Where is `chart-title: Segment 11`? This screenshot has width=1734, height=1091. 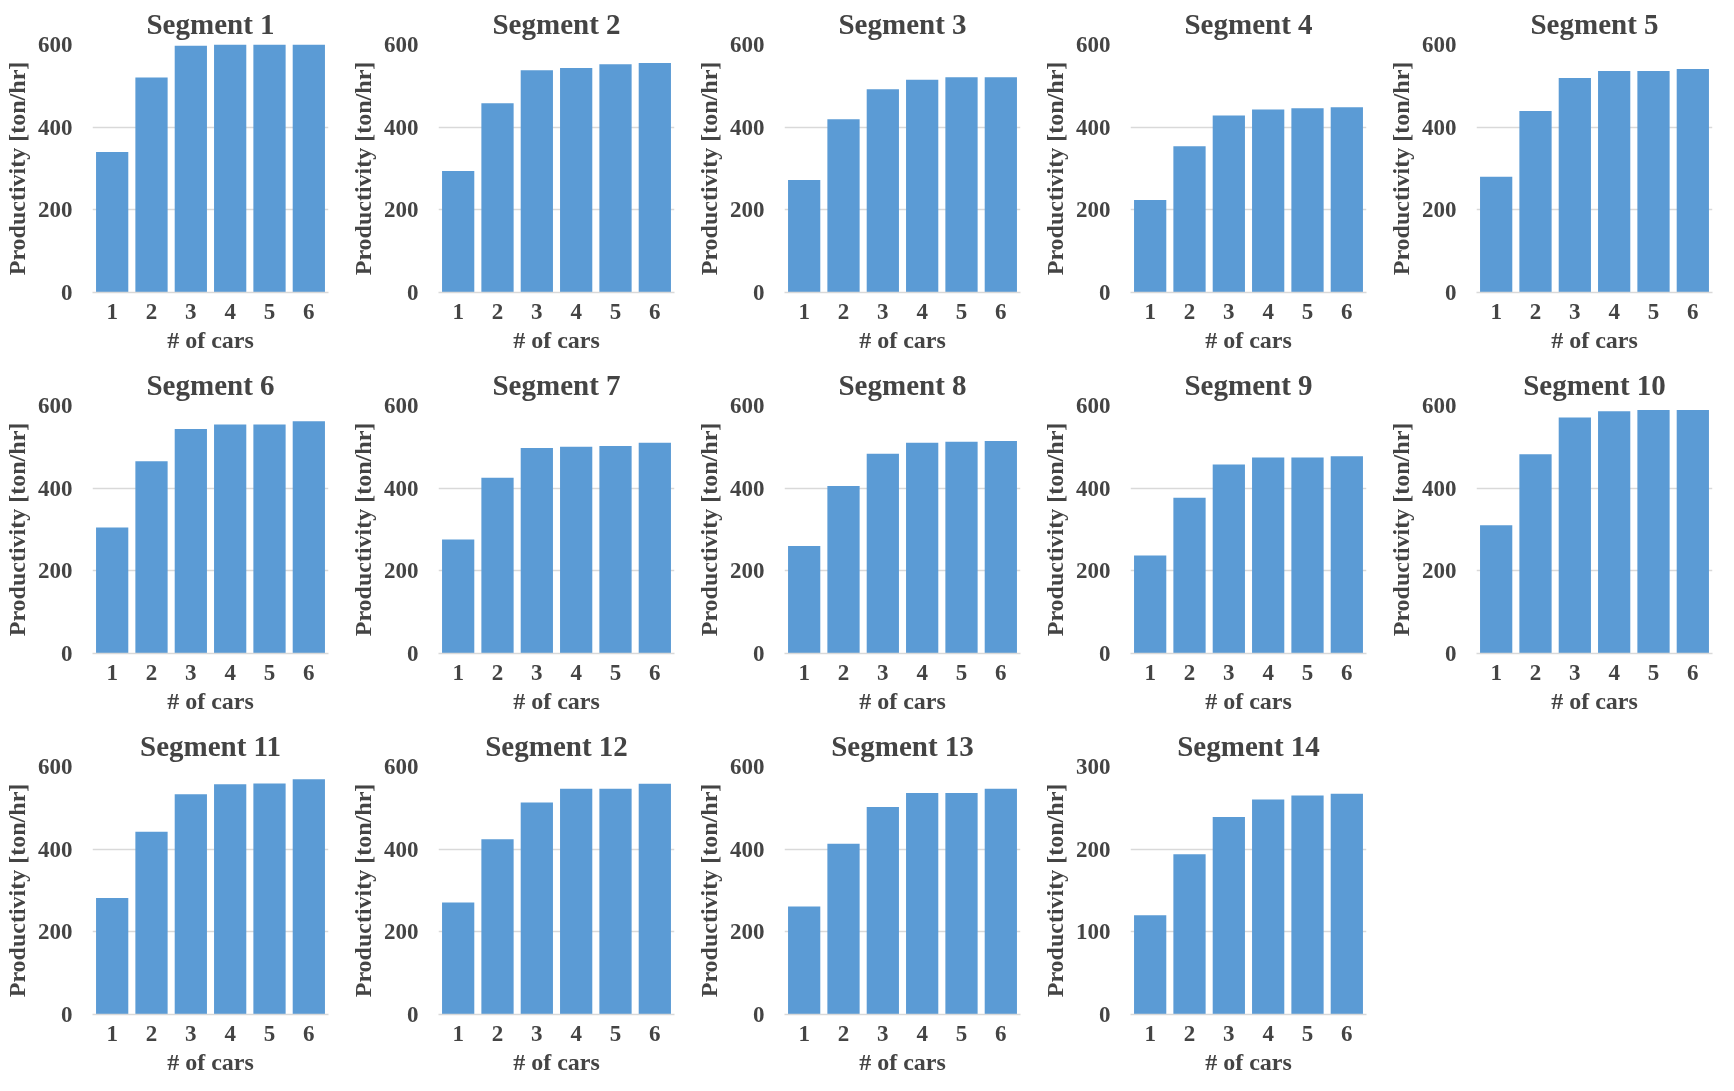
chart-title: Segment 11 is located at coordinates (210, 745).